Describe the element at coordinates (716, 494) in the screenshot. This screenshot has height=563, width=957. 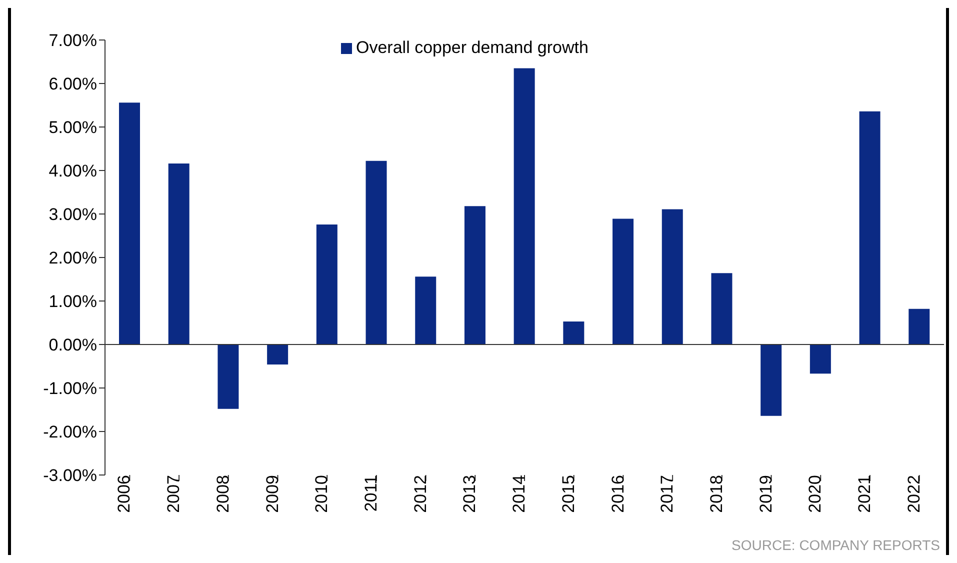
I see `x-tick-label: 2018` at that location.